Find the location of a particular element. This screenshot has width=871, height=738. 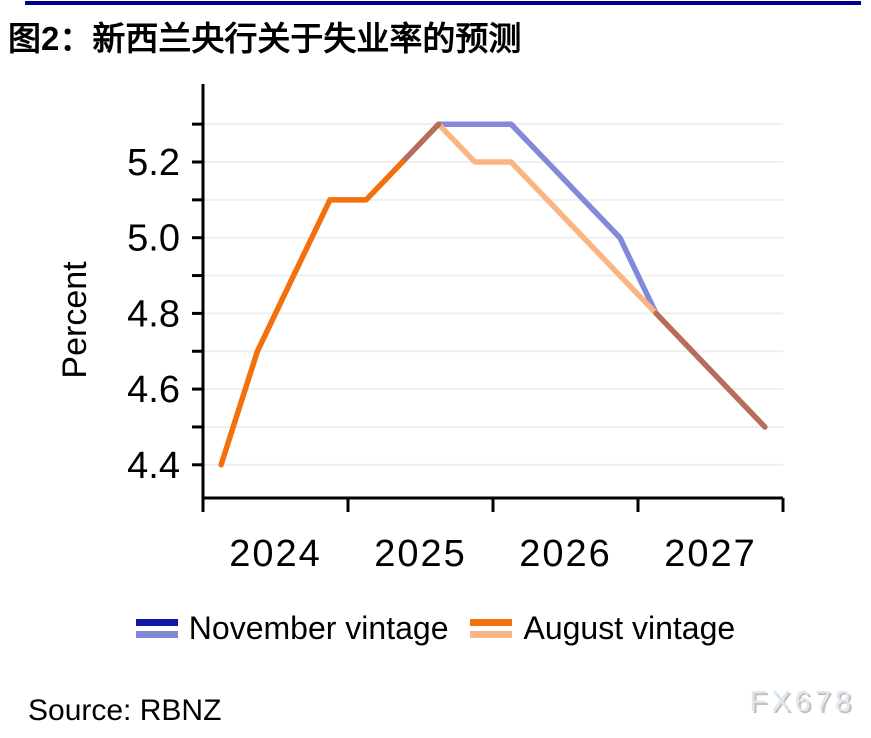

svg-text: 4.6 is located at coordinates (153, 390).